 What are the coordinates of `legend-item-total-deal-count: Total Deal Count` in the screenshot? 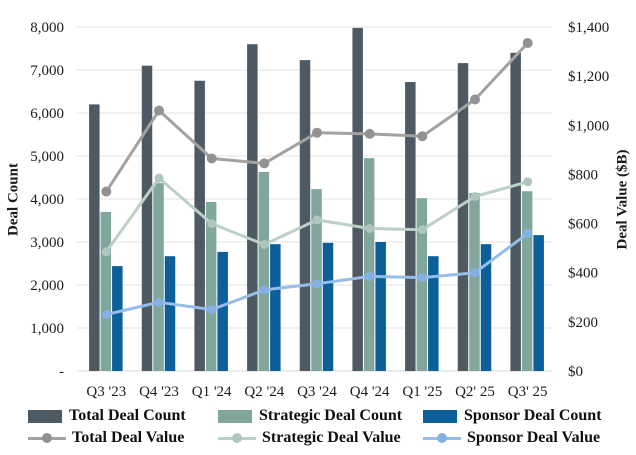 It's located at (107, 416).